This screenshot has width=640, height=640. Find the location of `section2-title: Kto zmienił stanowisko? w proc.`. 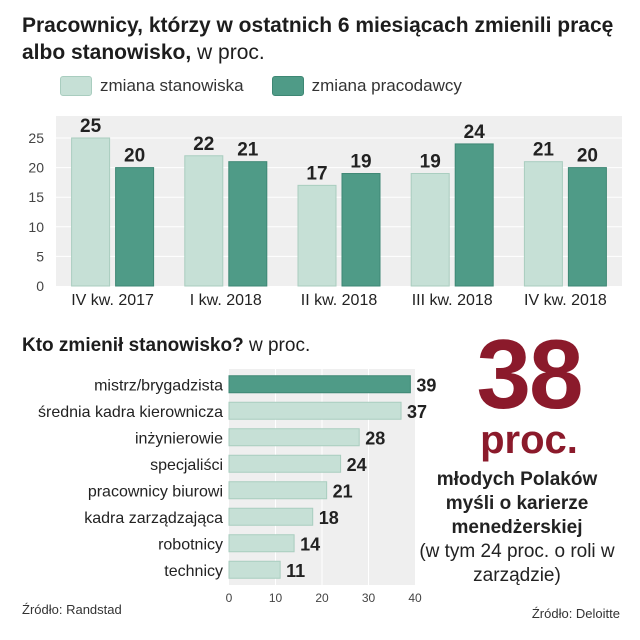

section2-title: Kto zmienił stanowisko? w proc. is located at coordinates (166, 346).